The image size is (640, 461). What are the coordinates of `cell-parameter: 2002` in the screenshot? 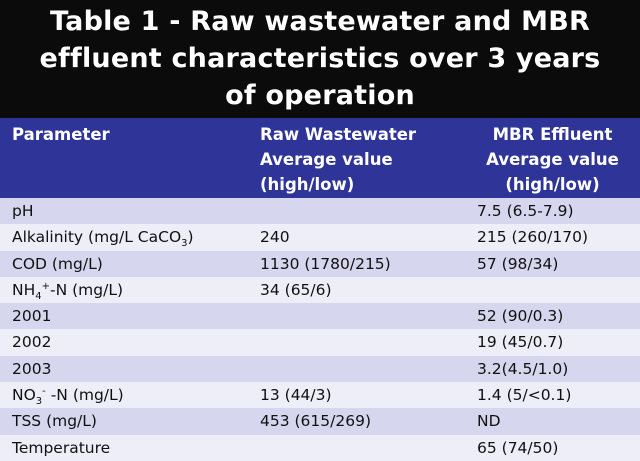 It's located at (32, 342).